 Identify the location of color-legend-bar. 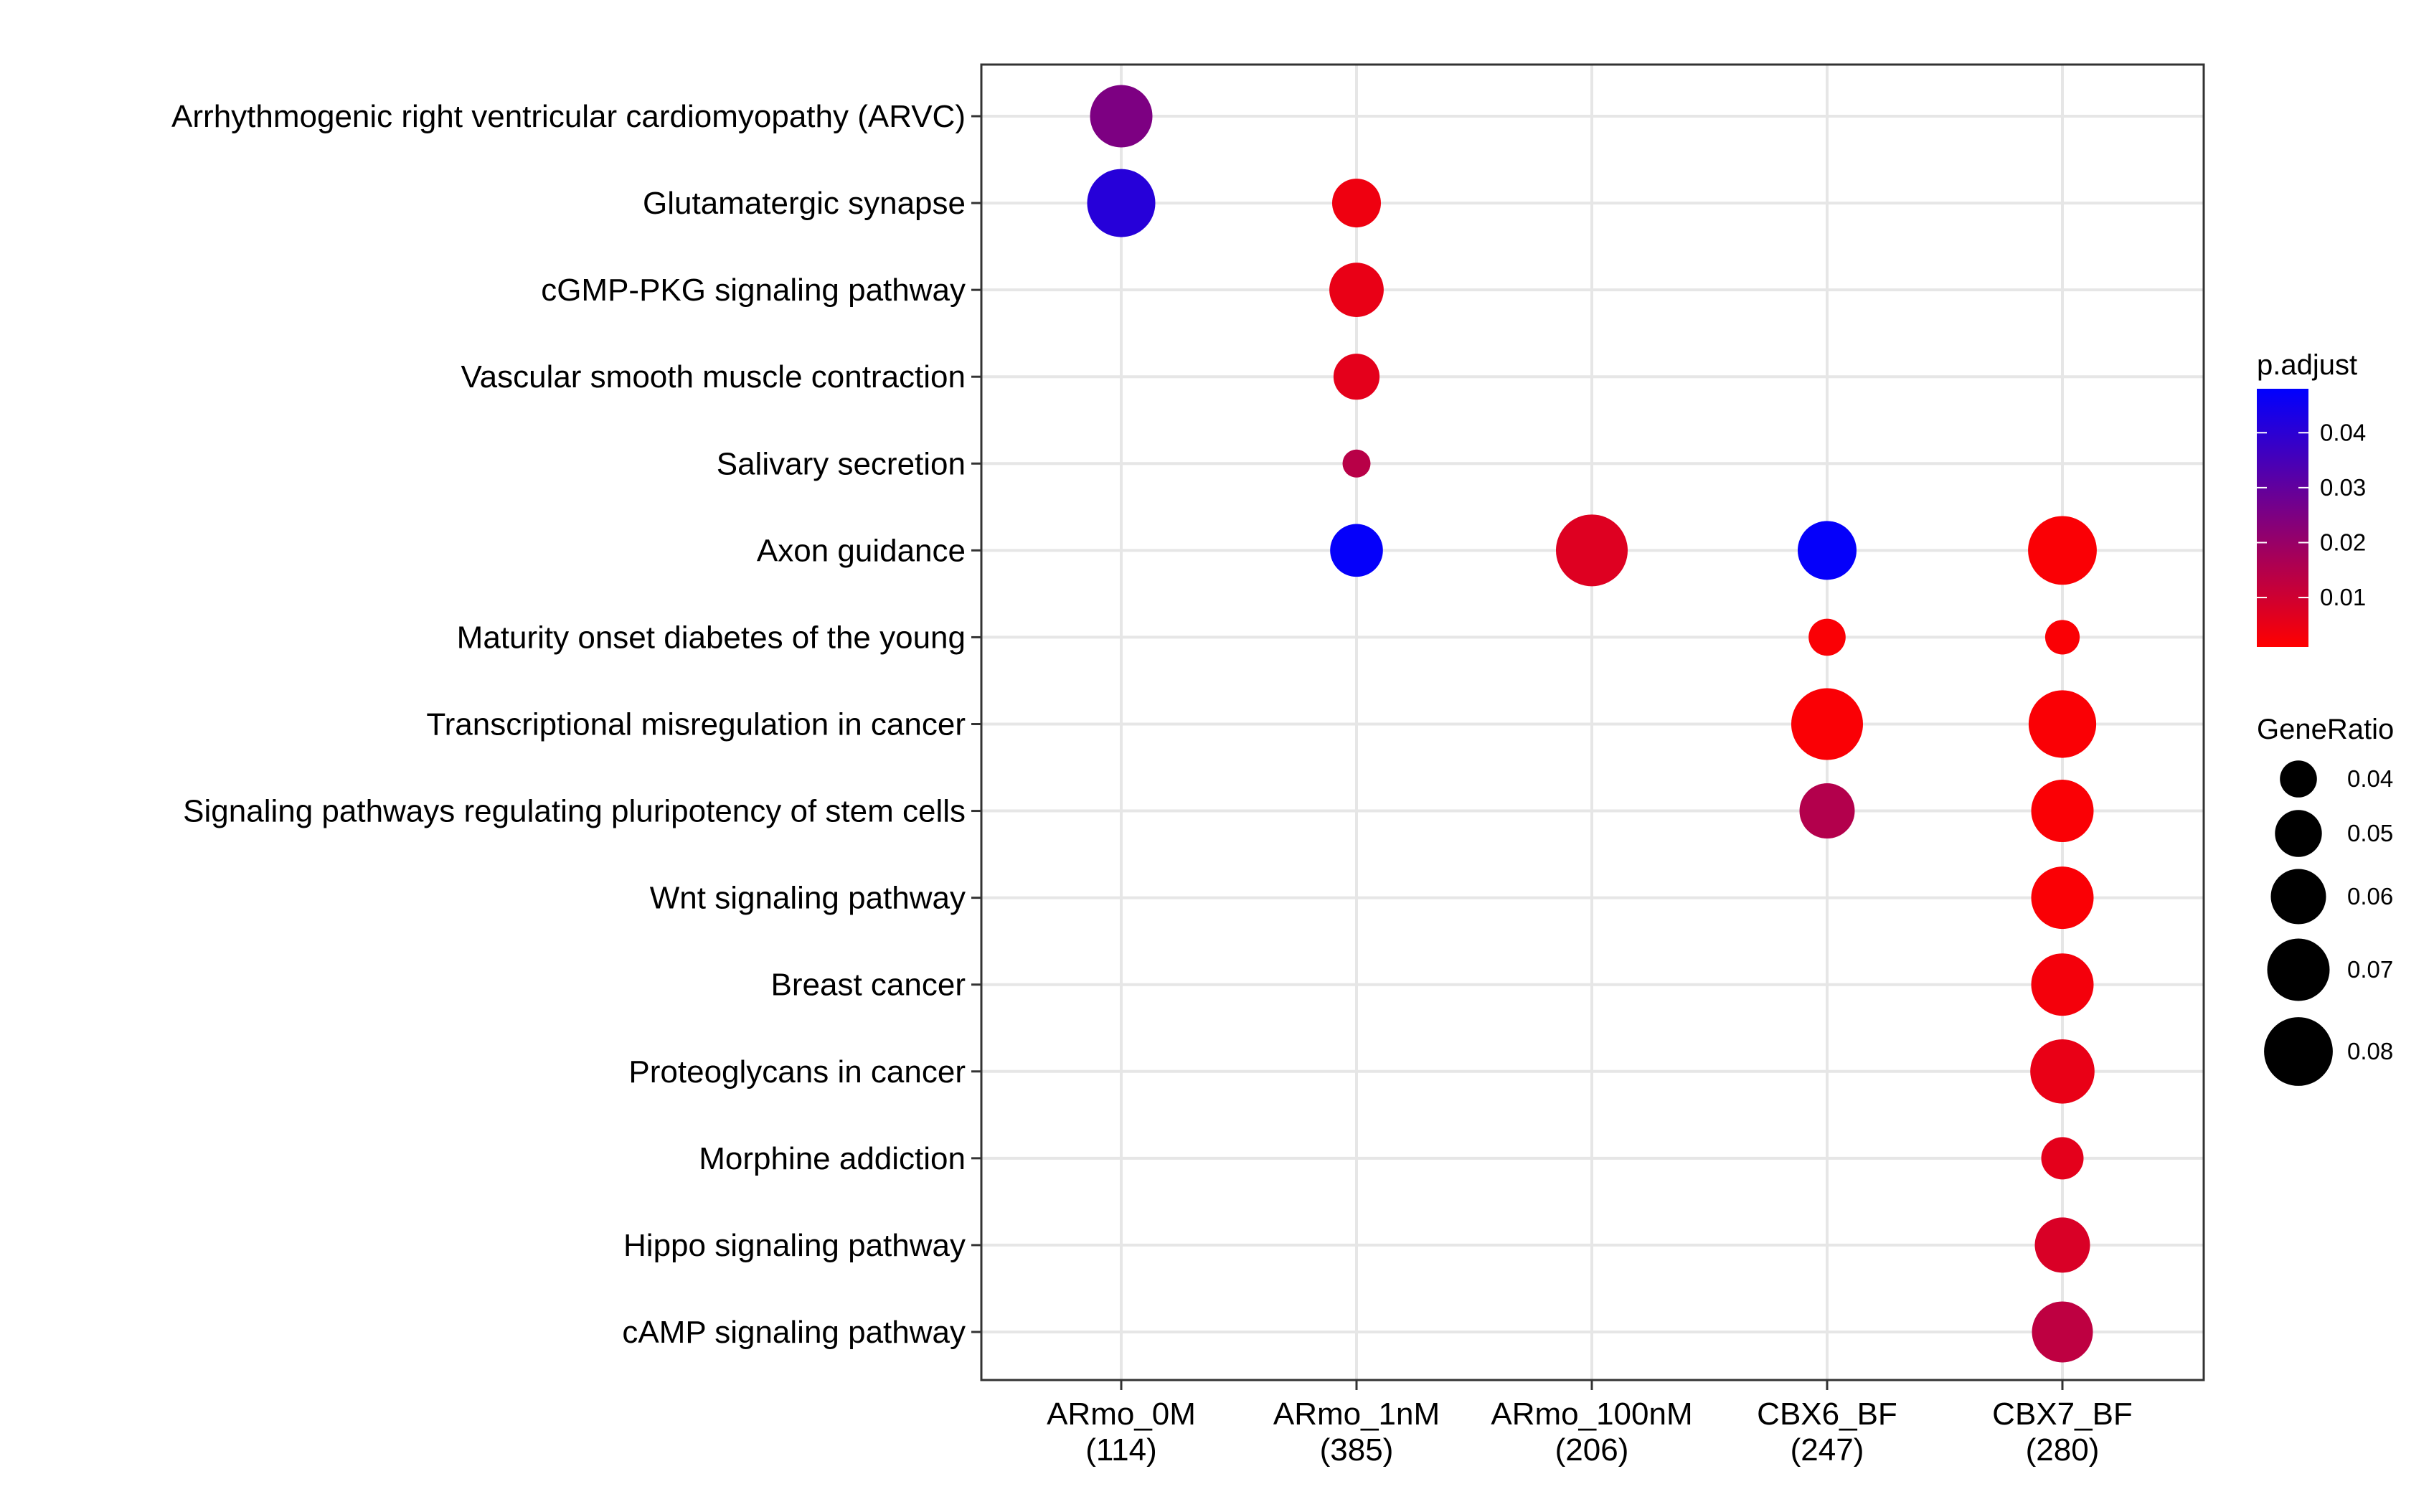
(2282, 518).